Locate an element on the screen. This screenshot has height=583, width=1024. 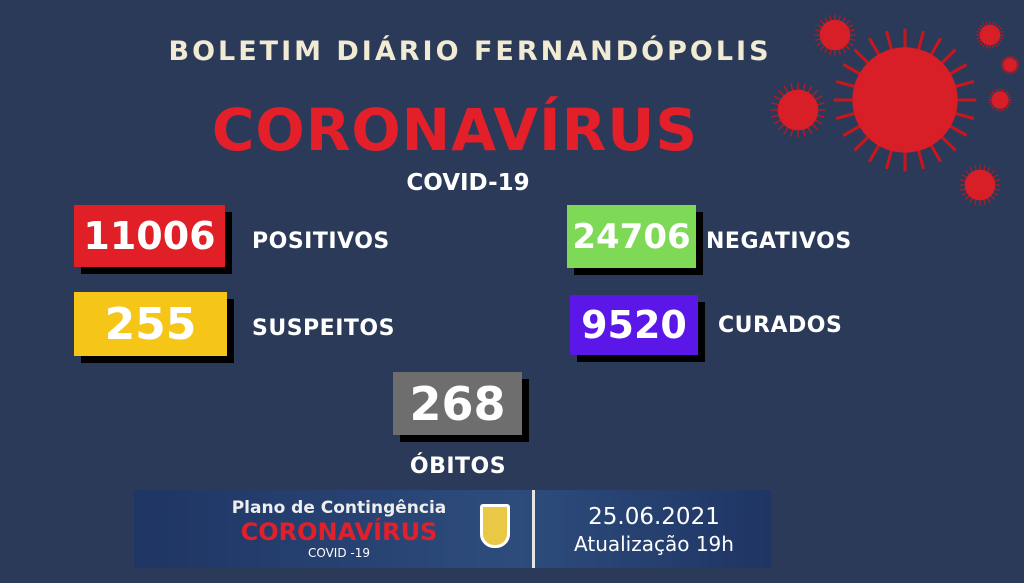
city-coat-of-arms-icon is located at coordinates (495, 526).